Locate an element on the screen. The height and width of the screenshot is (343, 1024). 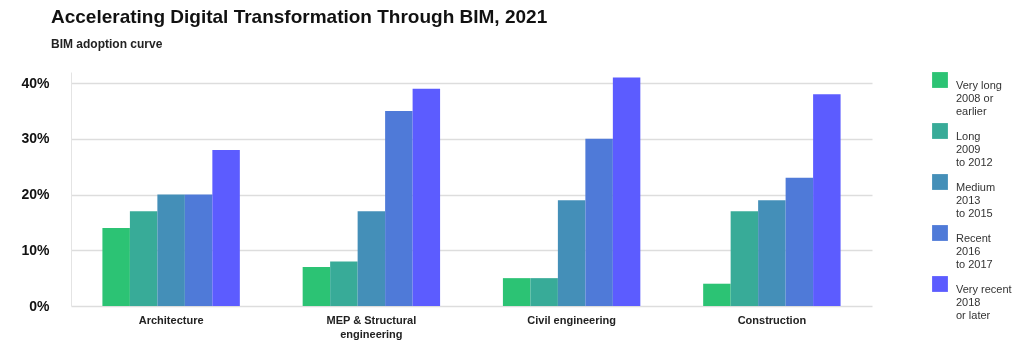
chart-subtitle: BIM adoption curve is located at coordinates (107, 44).